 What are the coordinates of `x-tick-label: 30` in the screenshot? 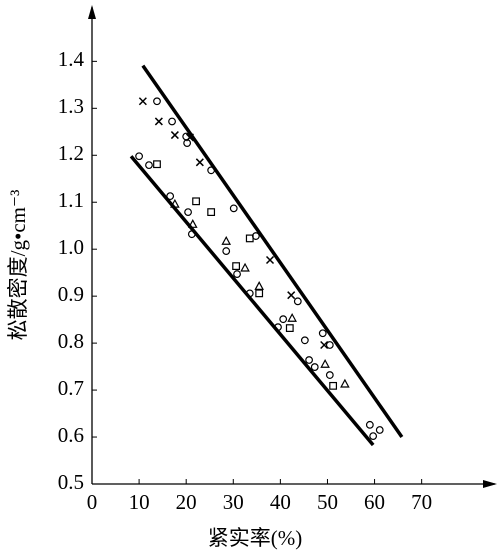 It's located at (233, 502).